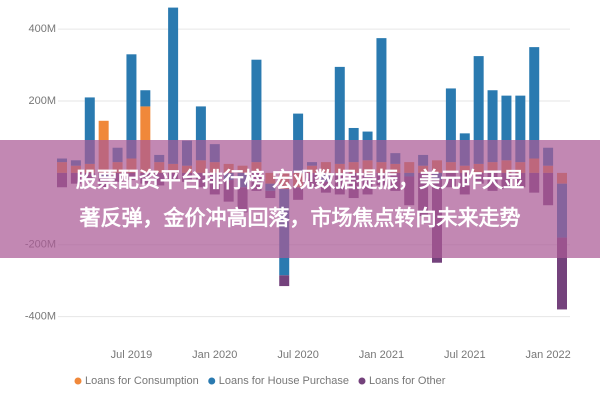  I want to click on y-tick-label: 200M, so click(42, 101).